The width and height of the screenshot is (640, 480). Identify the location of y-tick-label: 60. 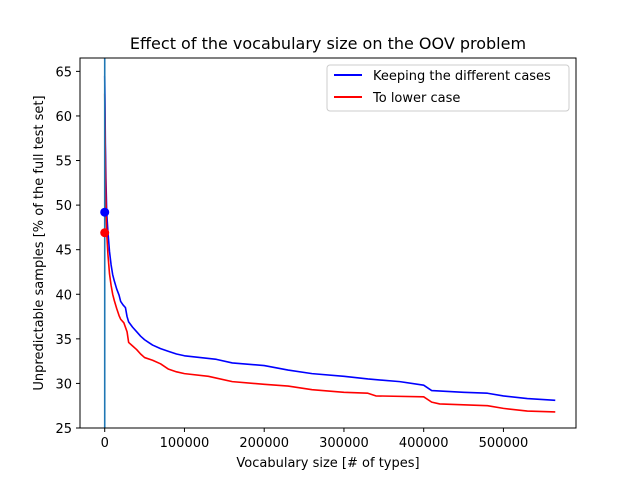
(63, 117).